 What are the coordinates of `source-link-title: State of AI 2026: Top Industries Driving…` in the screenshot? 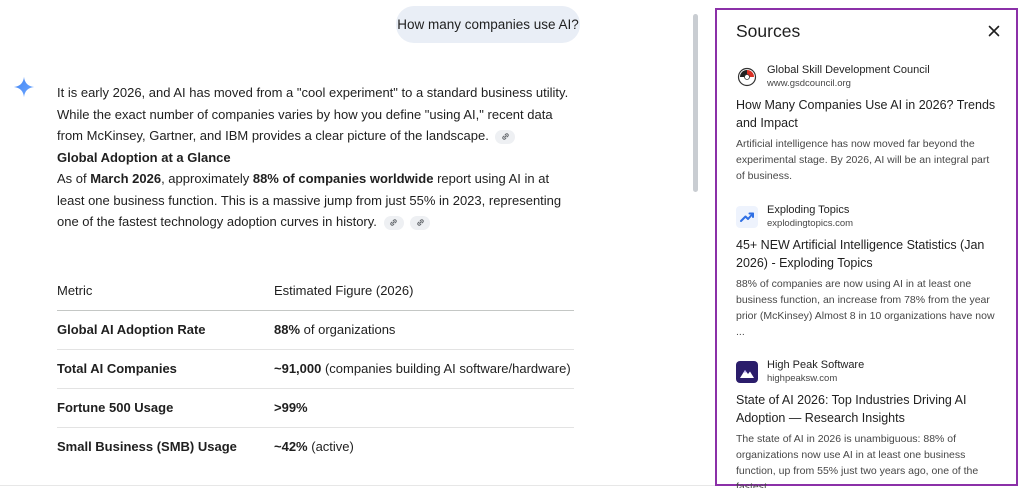 It's located at (851, 409).